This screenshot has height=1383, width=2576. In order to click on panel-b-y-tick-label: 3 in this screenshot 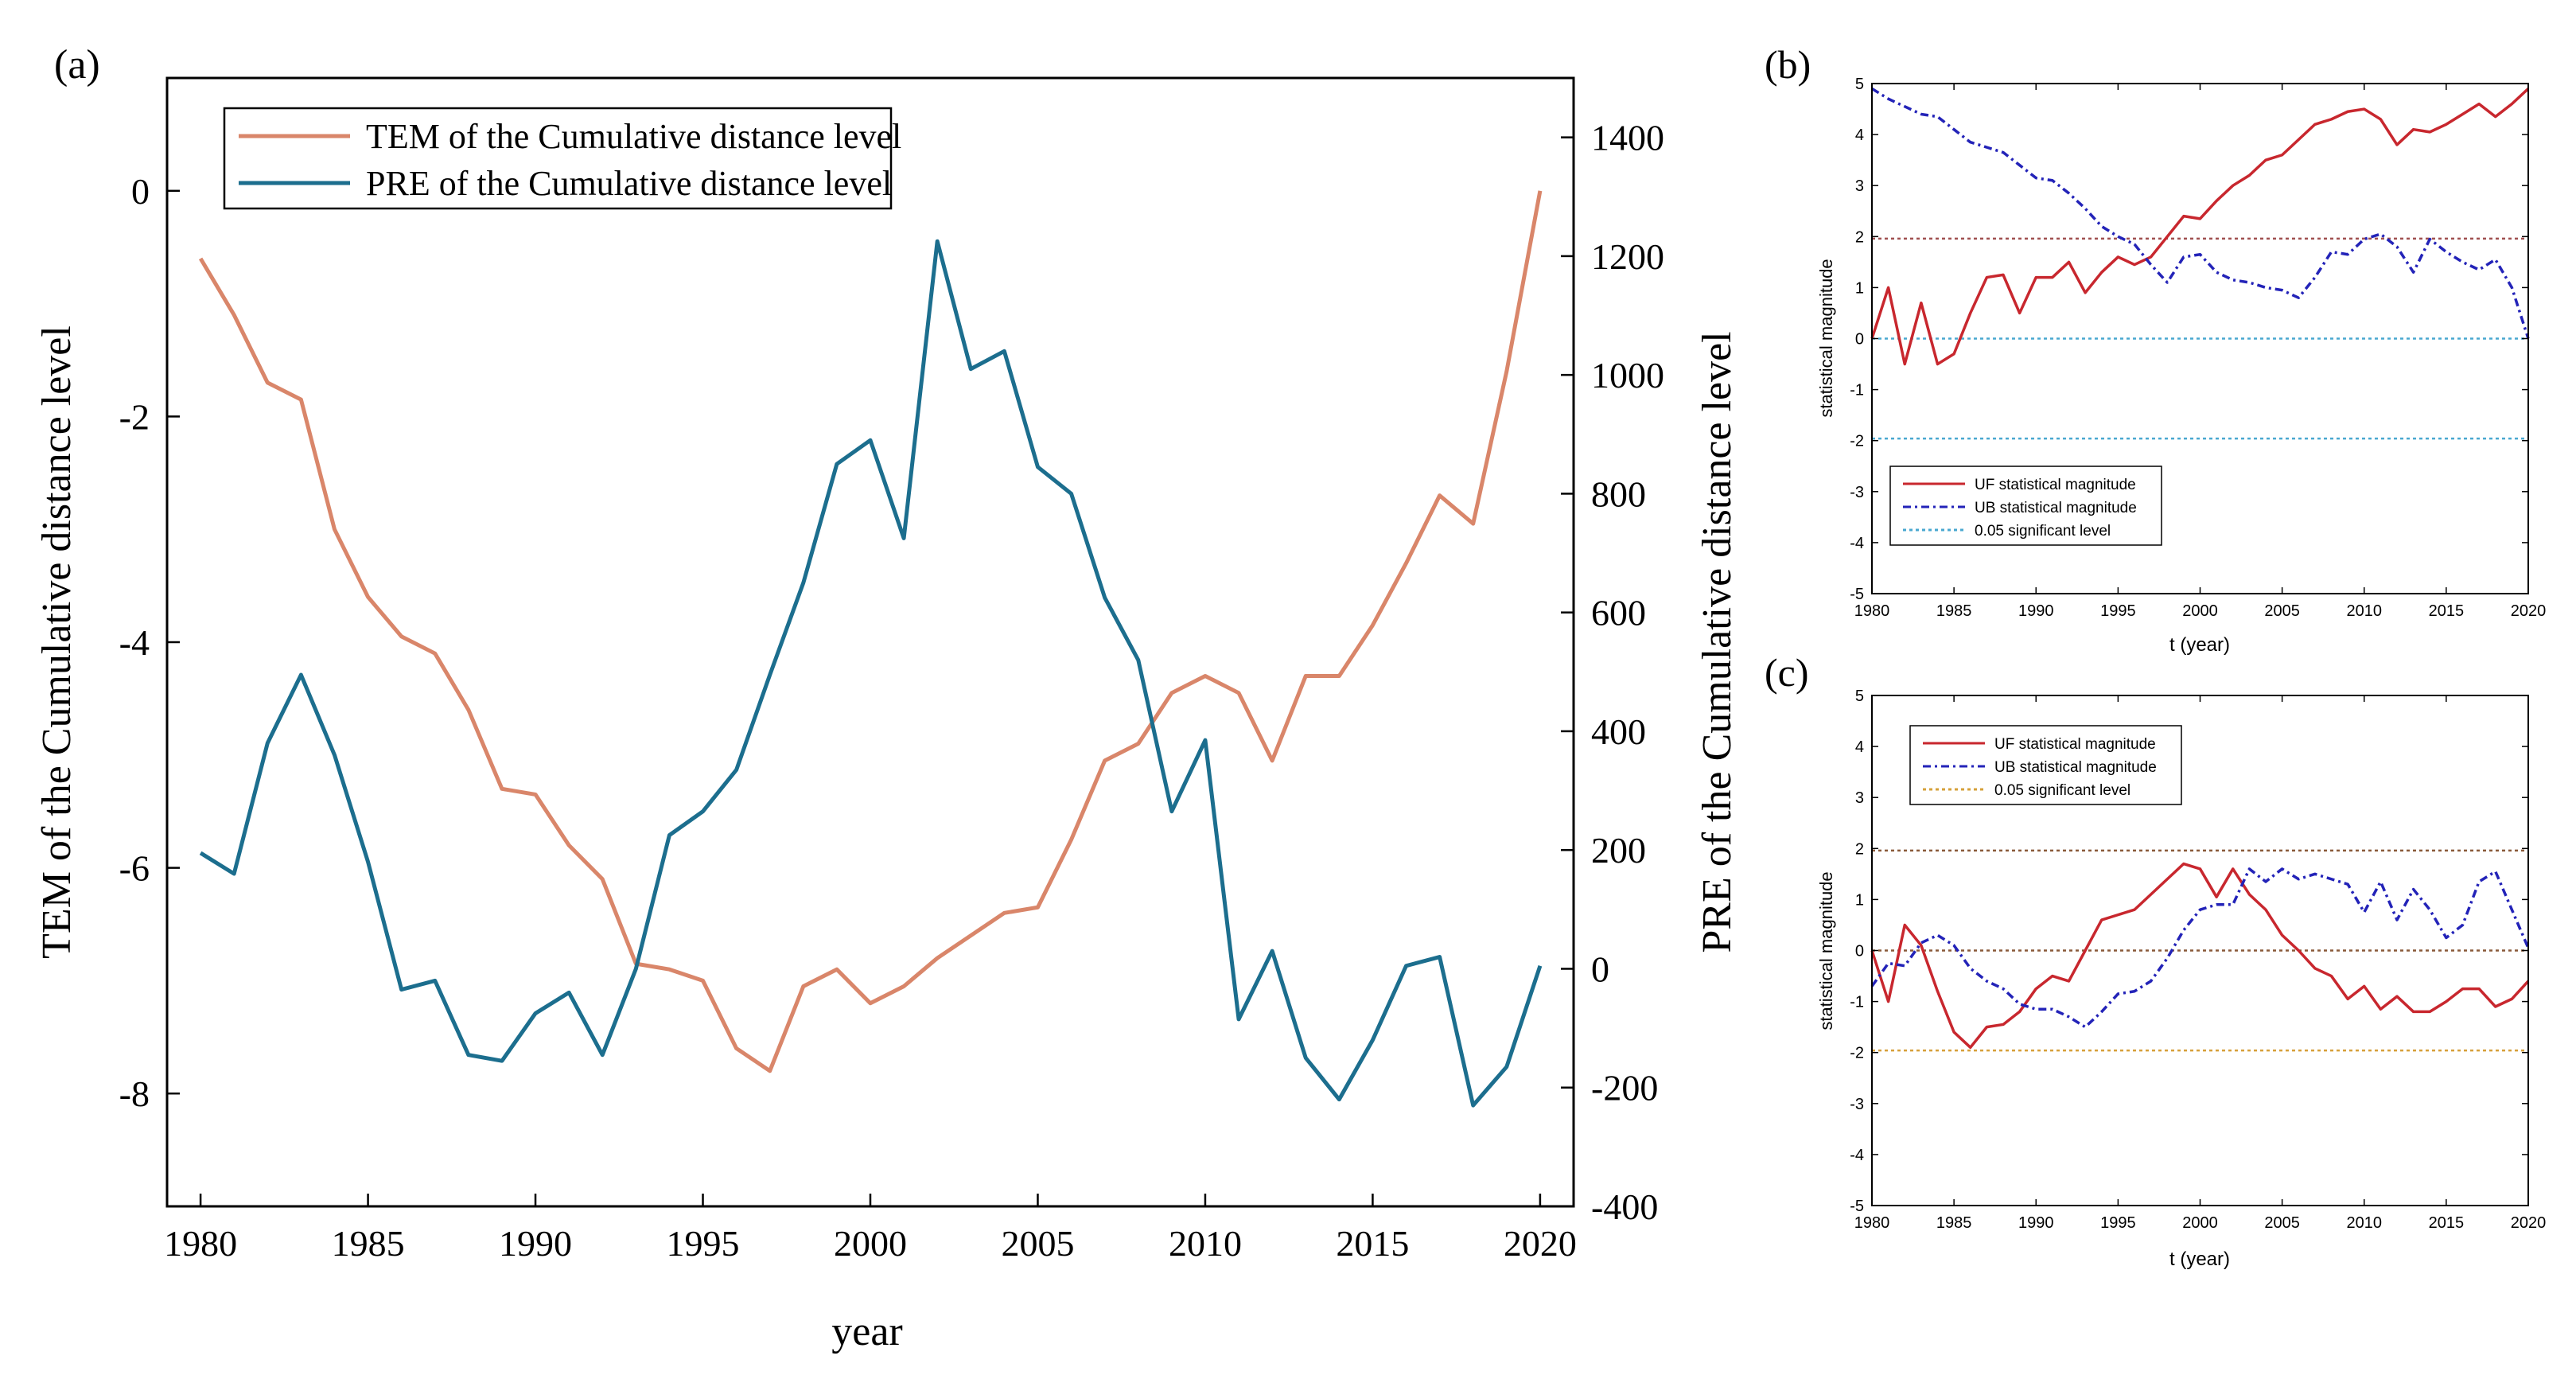, I will do `click(1860, 186)`.